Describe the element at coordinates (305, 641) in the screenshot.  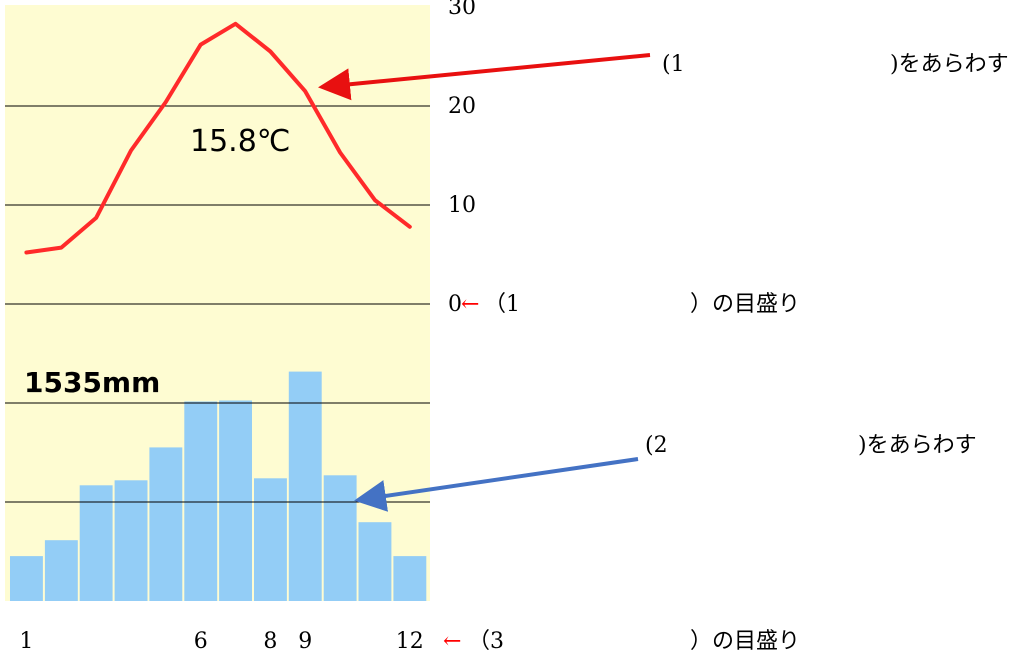
I see `month-tick-label: 9` at that location.